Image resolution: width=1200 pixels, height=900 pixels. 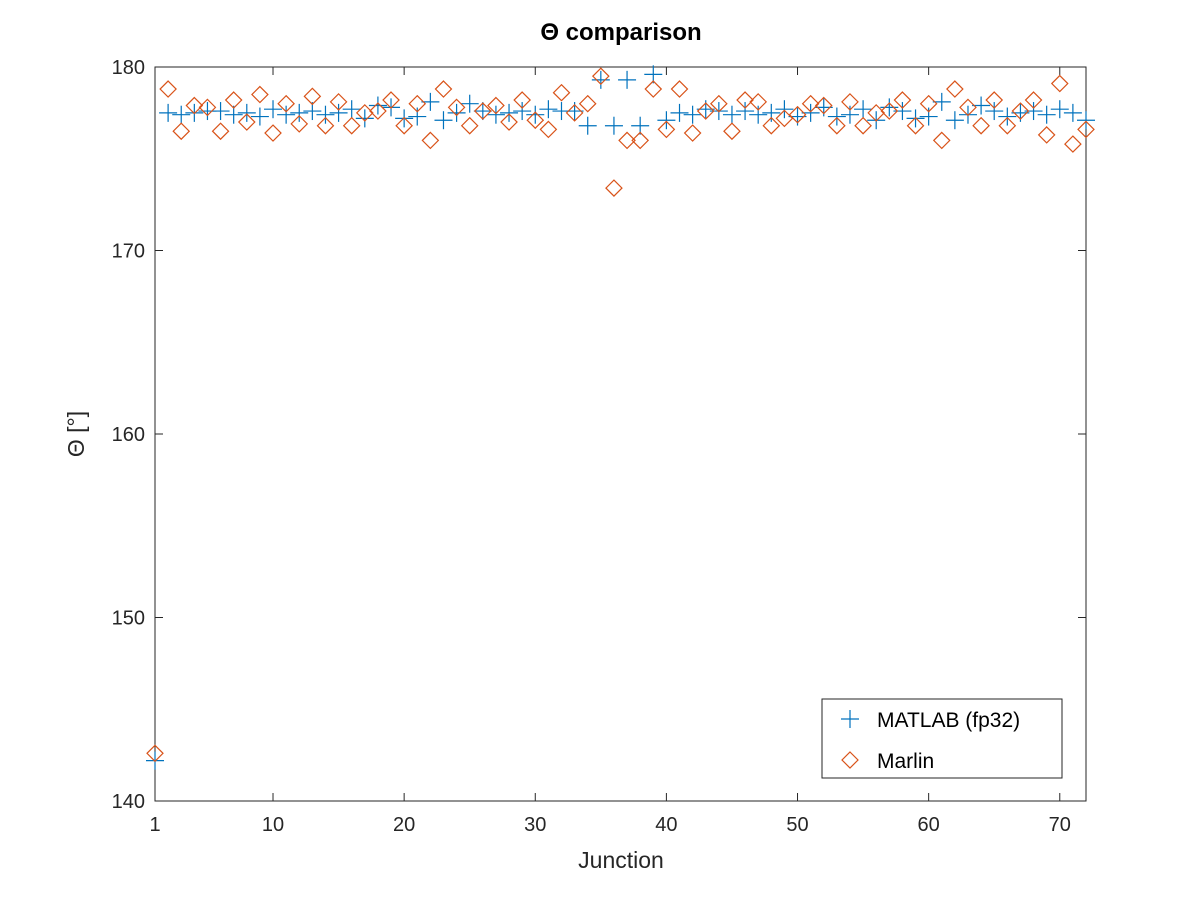 What do you see at coordinates (797, 825) in the screenshot?
I see `x-tick-label: 50` at bounding box center [797, 825].